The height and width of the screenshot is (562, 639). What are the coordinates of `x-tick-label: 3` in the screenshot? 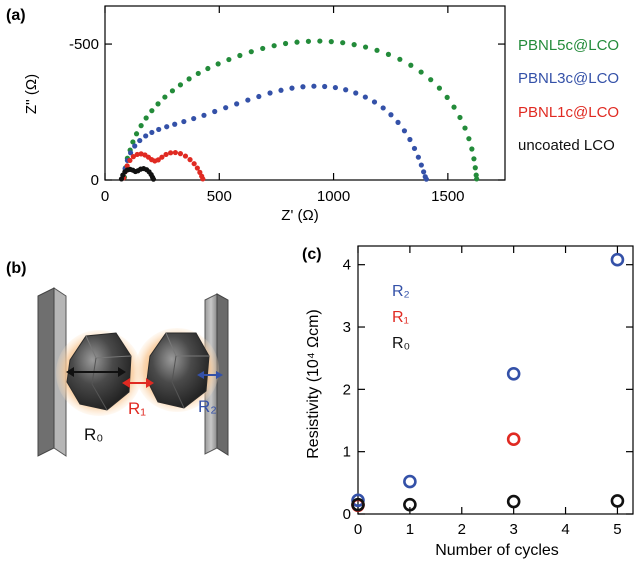 It's located at (513, 529).